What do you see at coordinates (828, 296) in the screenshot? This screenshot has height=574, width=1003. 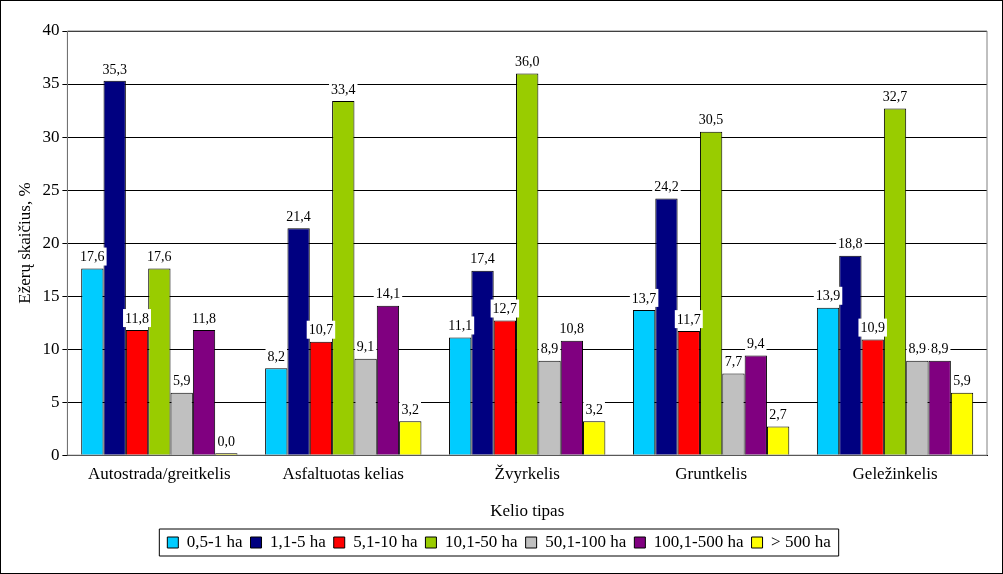 I see `data-label: 13,9` at bounding box center [828, 296].